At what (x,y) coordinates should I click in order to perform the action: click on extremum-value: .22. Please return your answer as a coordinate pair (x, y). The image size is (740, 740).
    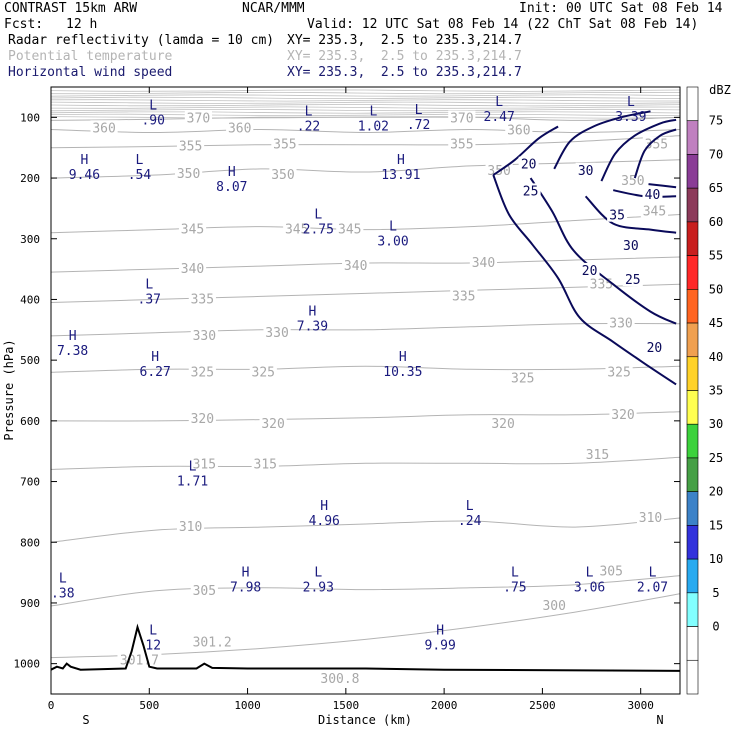
    Looking at the image, I should click on (308, 126).